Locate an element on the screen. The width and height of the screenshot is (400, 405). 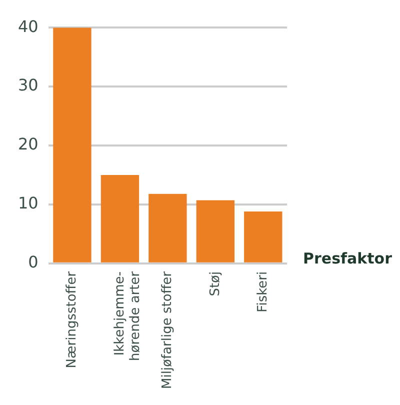
x-tick-label: Fiskeri is located at coordinates (263, 291).